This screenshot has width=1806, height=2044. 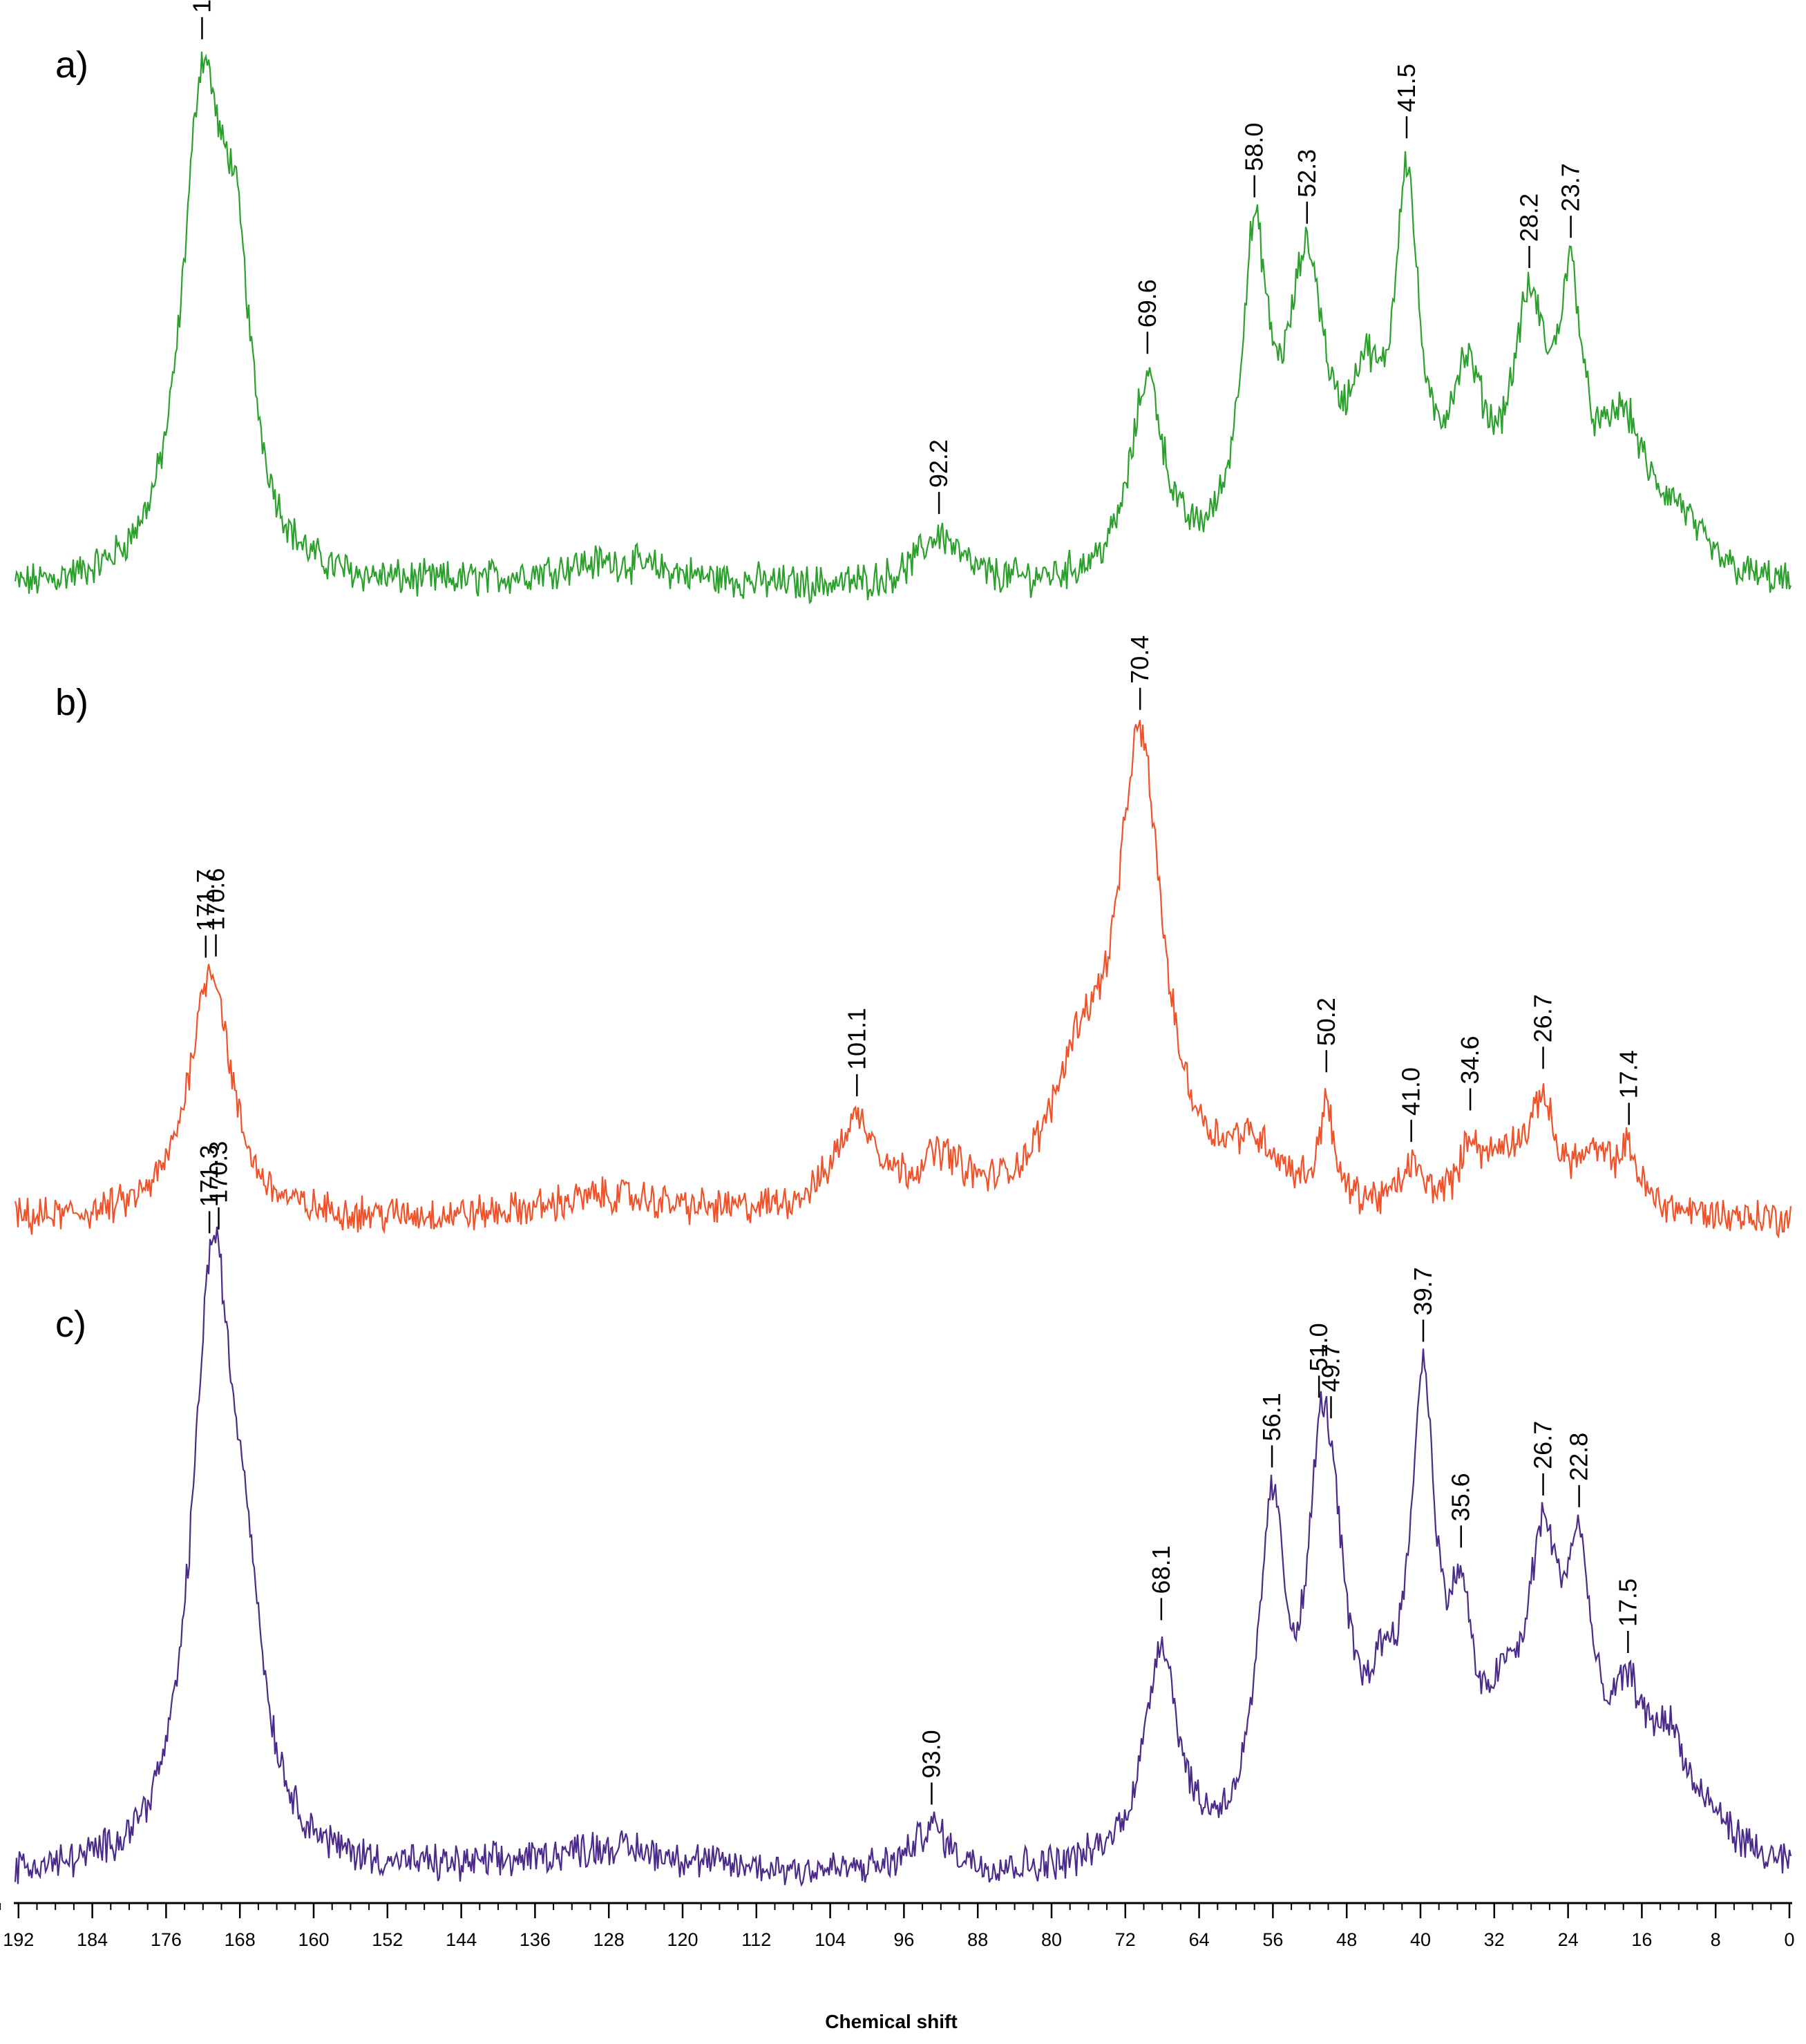 I want to click on peak-label: 39.7, so click(x=1423, y=1291).